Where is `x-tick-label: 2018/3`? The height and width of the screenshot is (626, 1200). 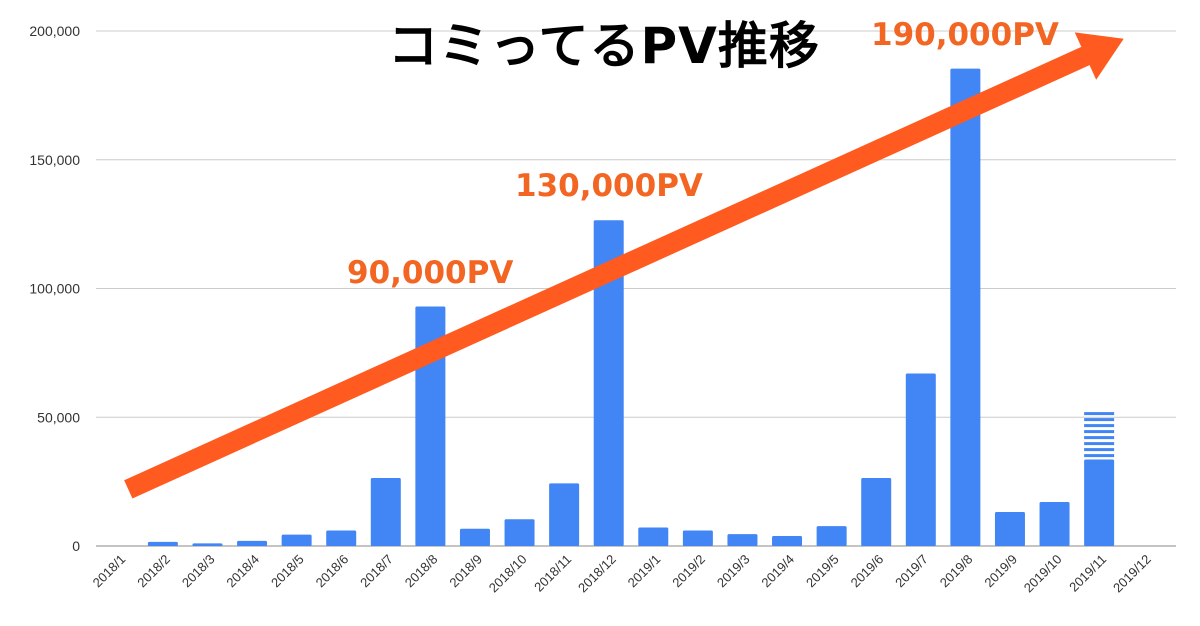
x-tick-label: 2018/3 is located at coordinates (198, 571).